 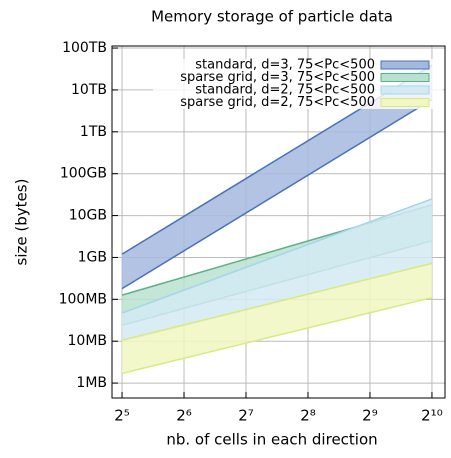 What do you see at coordinates (122, 416) in the screenshot?
I see `x-tick-label: 2⁵` at bounding box center [122, 416].